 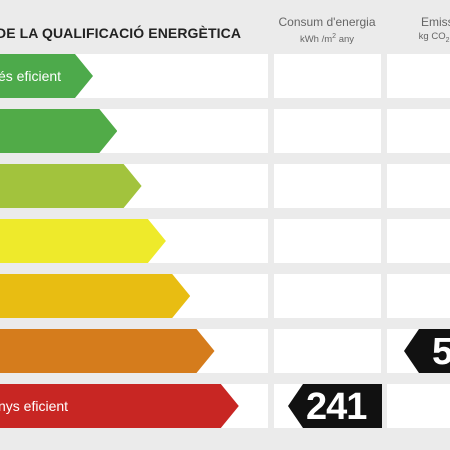 What do you see at coordinates (327, 30) in the screenshot?
I see `energy-consumption-header: Consum d'energia kWh /m2 any` at bounding box center [327, 30].